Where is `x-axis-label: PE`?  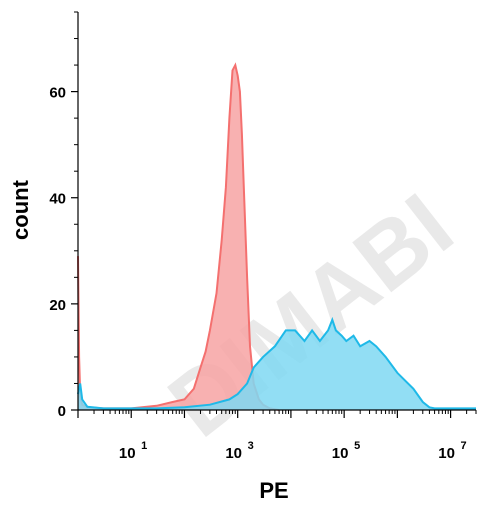 x-axis-label: PE is located at coordinates (273, 490).